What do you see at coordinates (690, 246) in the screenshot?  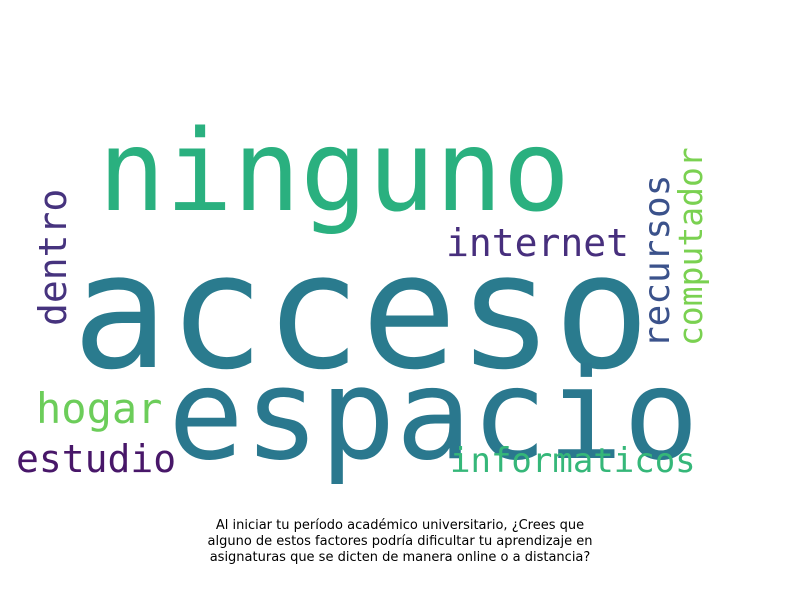 I see `word-computador: computador` at bounding box center [690, 246].